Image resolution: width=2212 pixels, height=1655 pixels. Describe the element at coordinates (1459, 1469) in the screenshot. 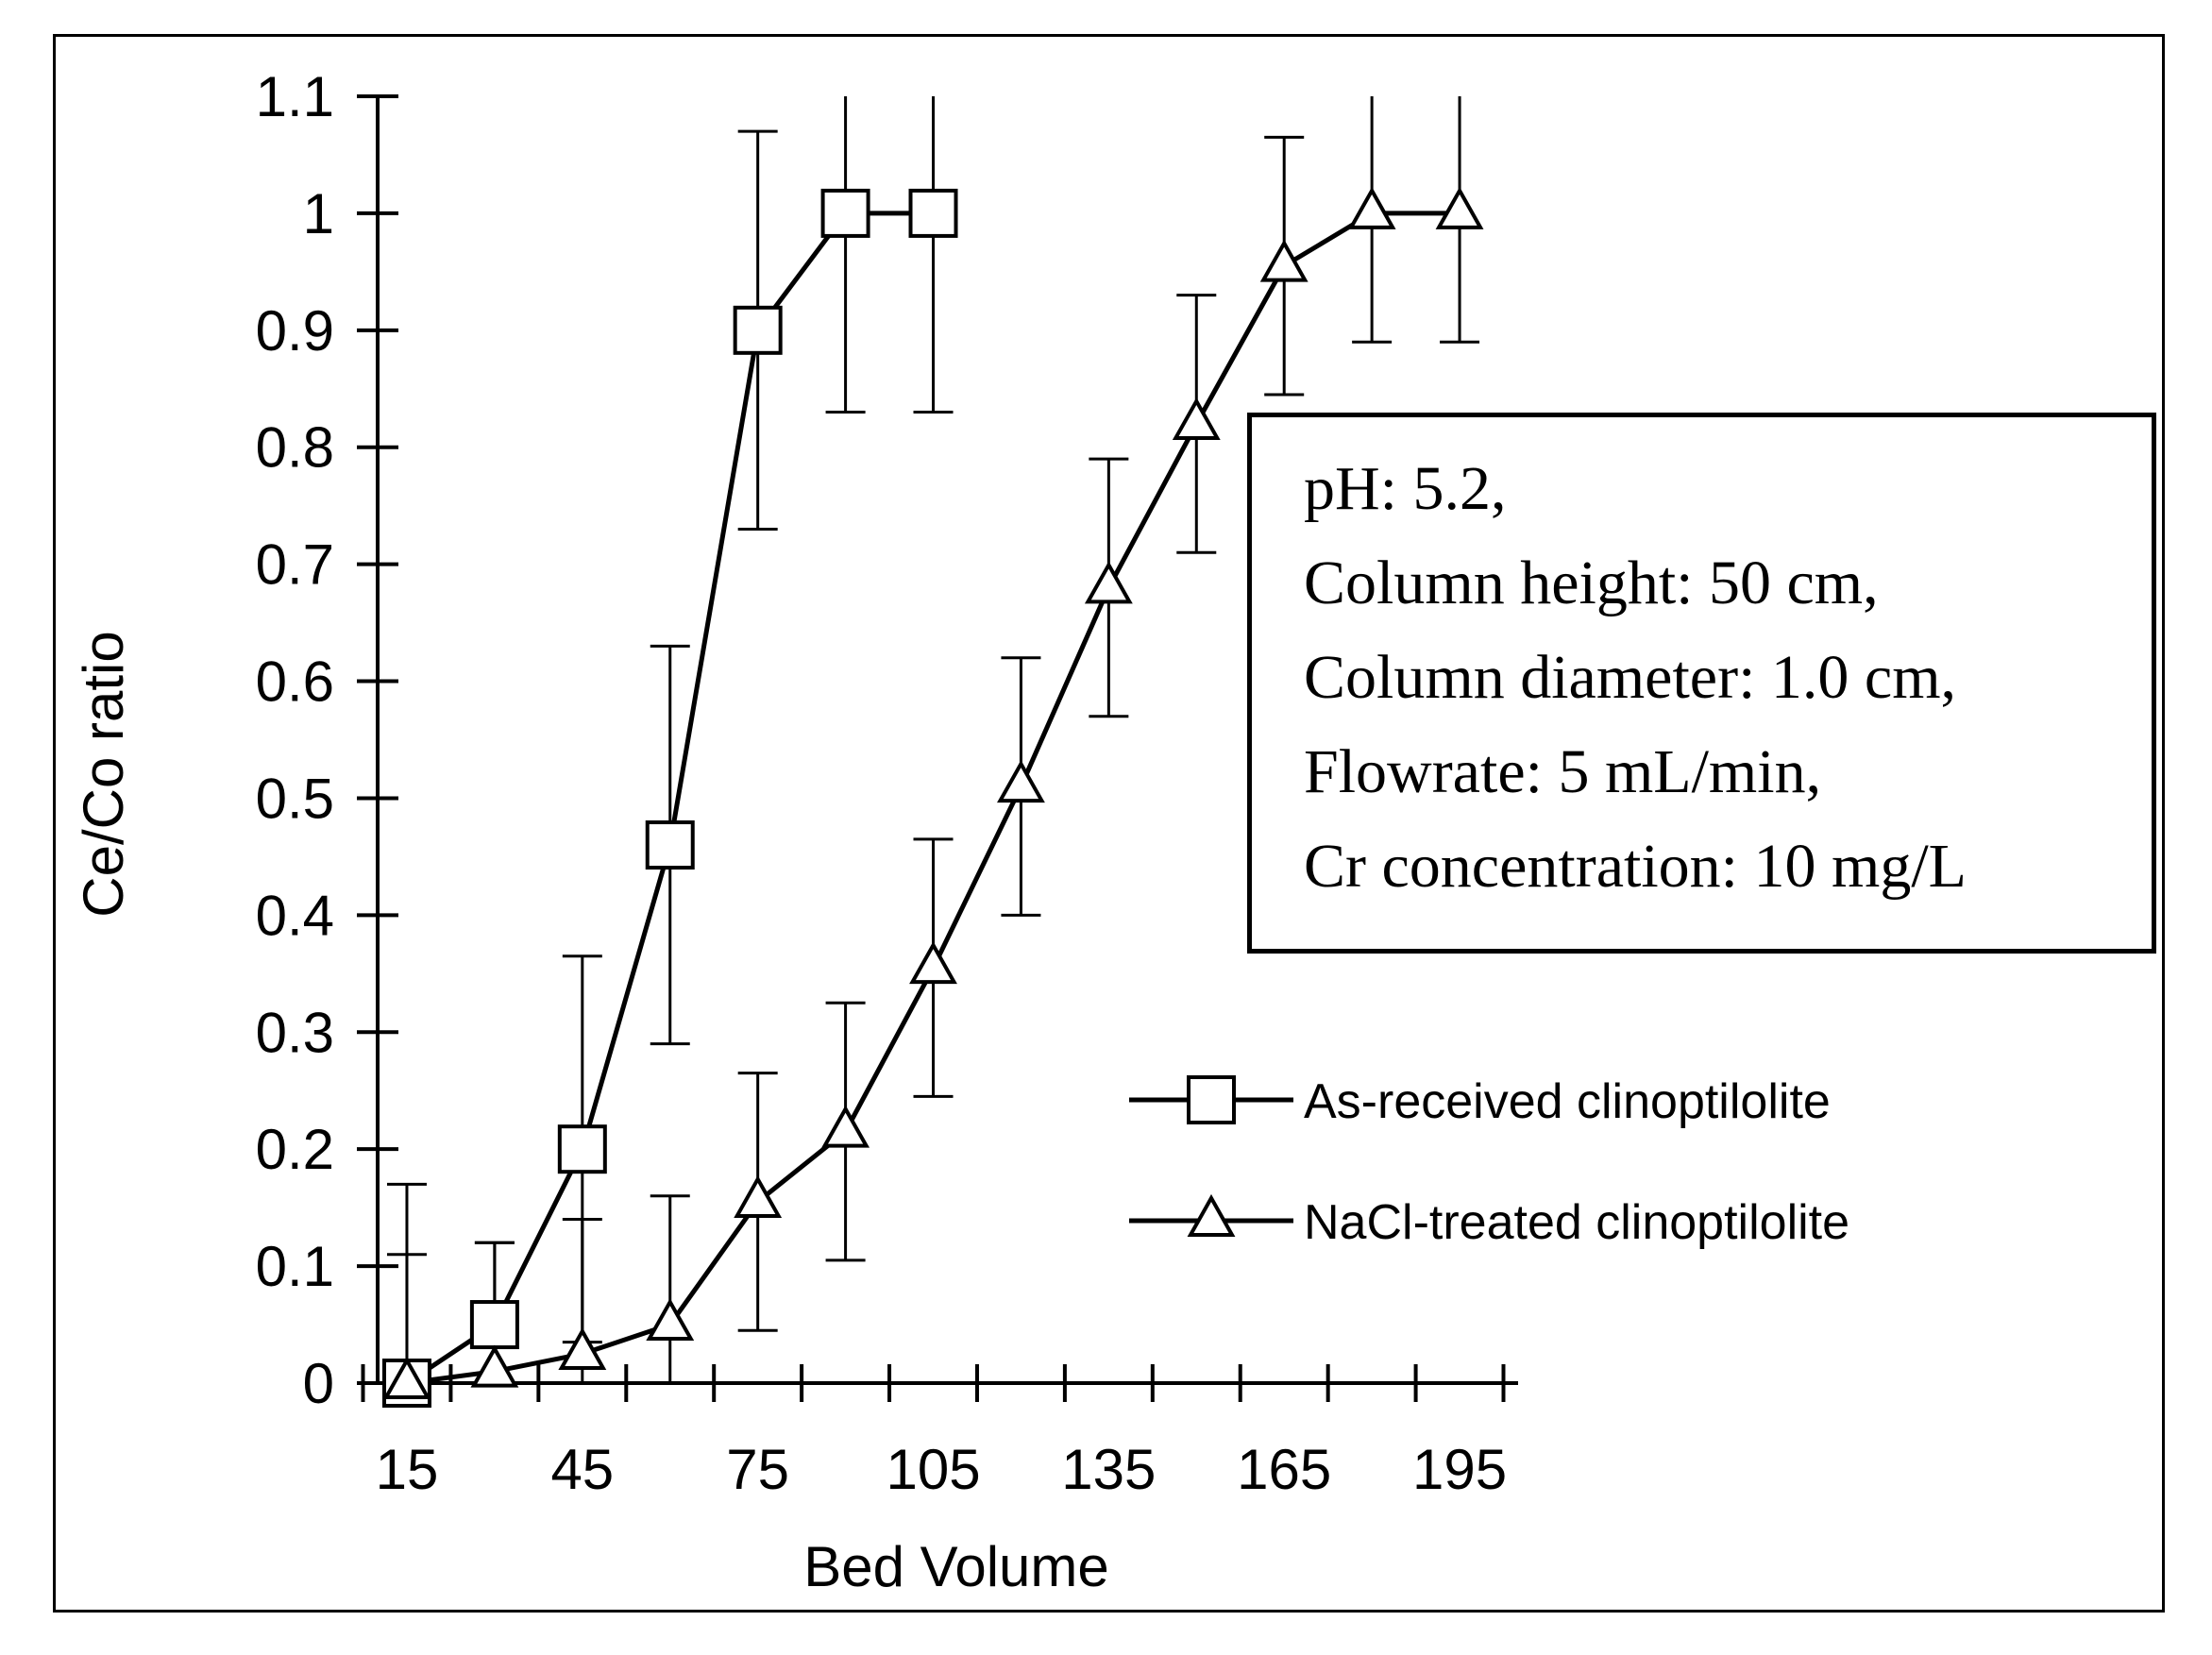

I see `x-tick-label: 195` at that location.